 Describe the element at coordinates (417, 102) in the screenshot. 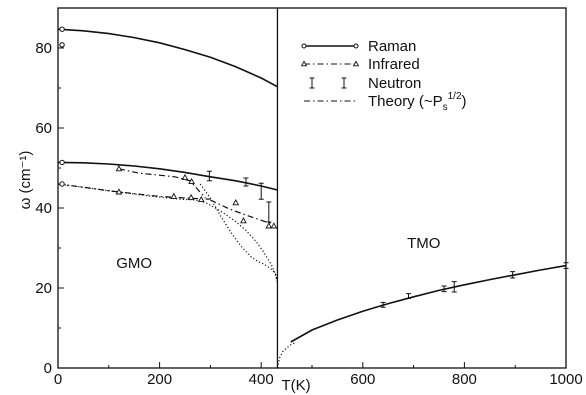

I see `legend-item-3-label: Theory (~Ps1/2)` at that location.